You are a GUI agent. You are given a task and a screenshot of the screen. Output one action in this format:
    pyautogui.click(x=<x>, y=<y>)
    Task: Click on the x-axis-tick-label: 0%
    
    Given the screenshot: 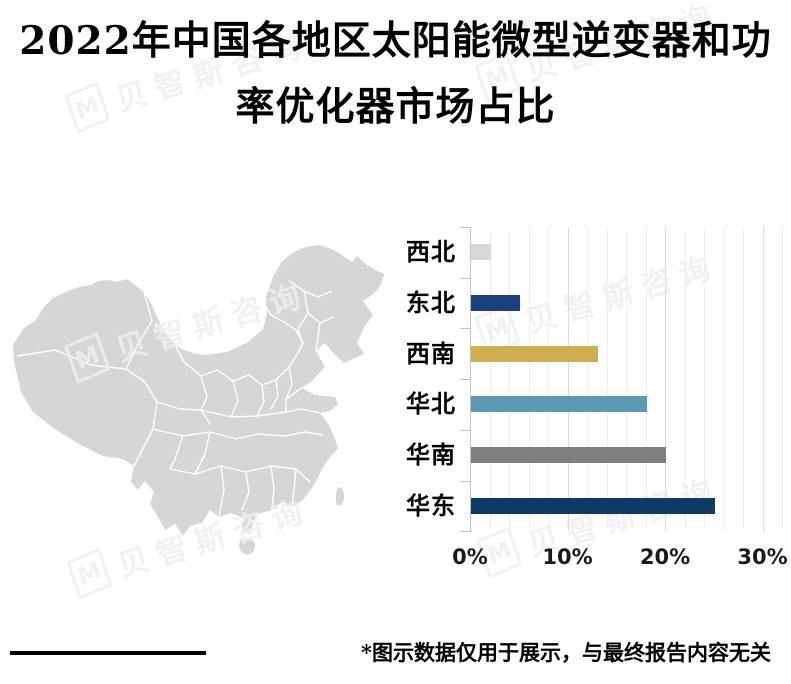 What is the action you would take?
    pyautogui.click(x=470, y=557)
    